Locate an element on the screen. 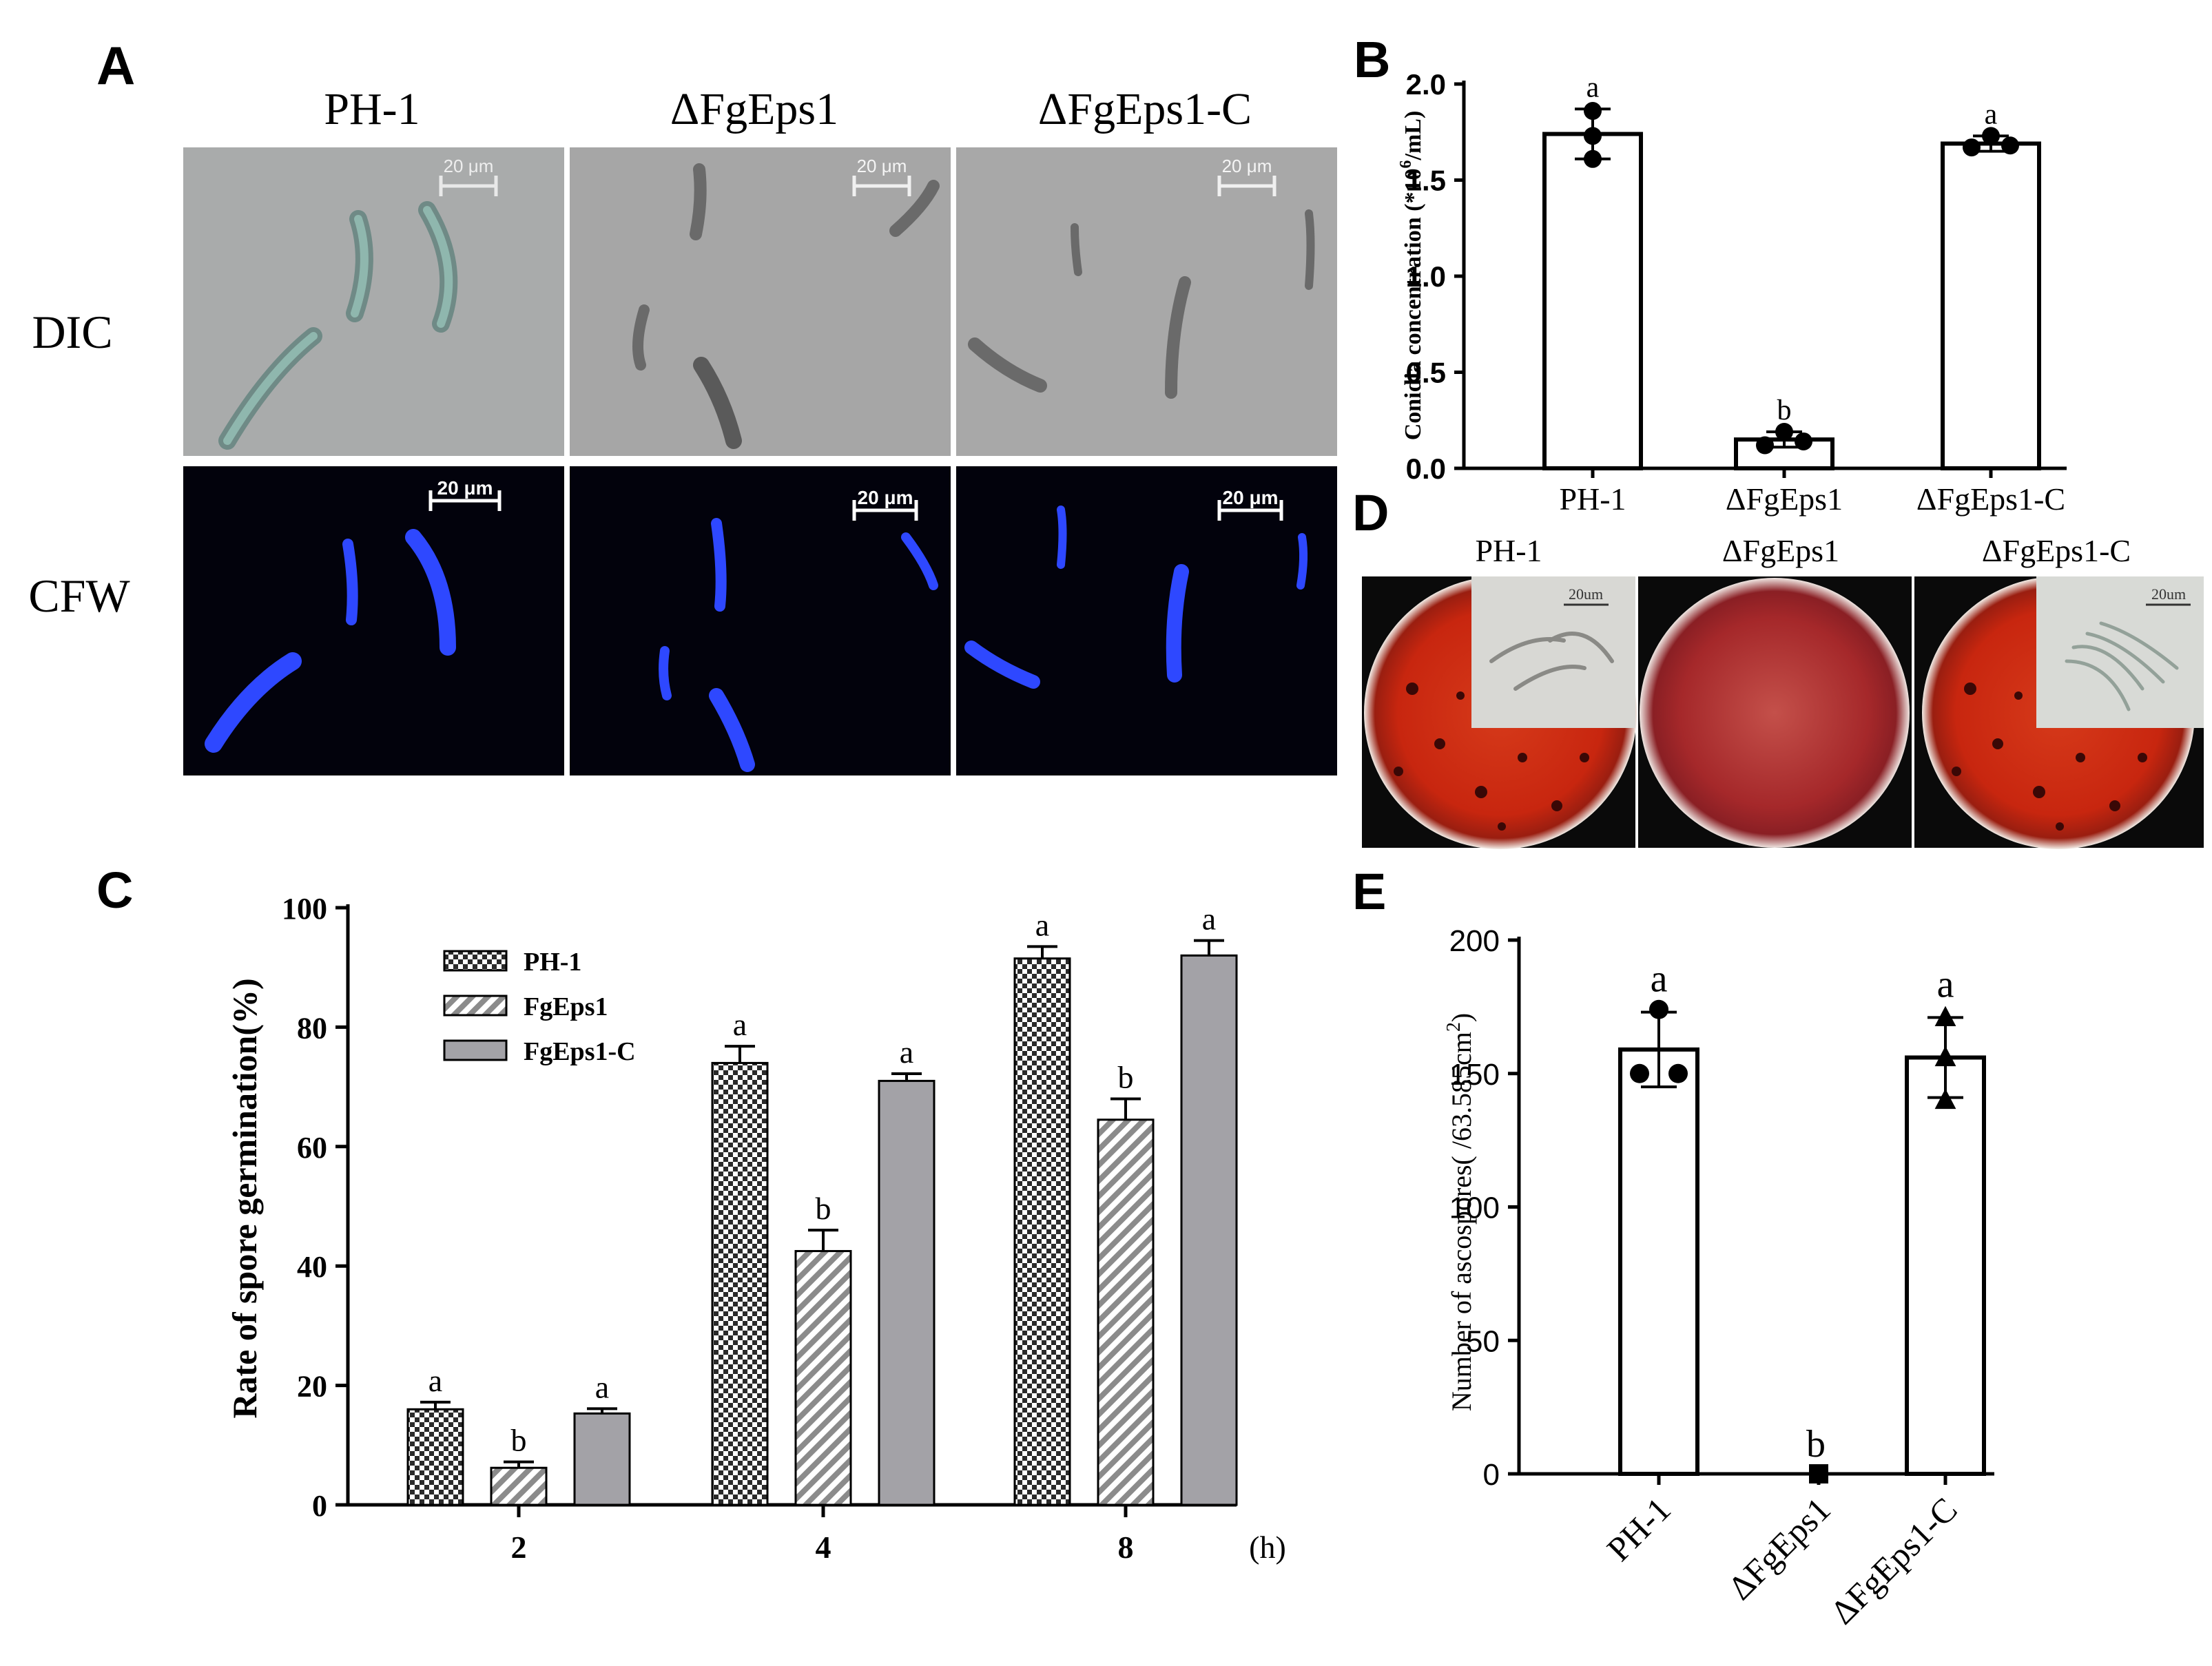 Image resolution: width=2212 pixels, height=1666 pixels. e-significance-letter: b is located at coordinates (1816, 1444).